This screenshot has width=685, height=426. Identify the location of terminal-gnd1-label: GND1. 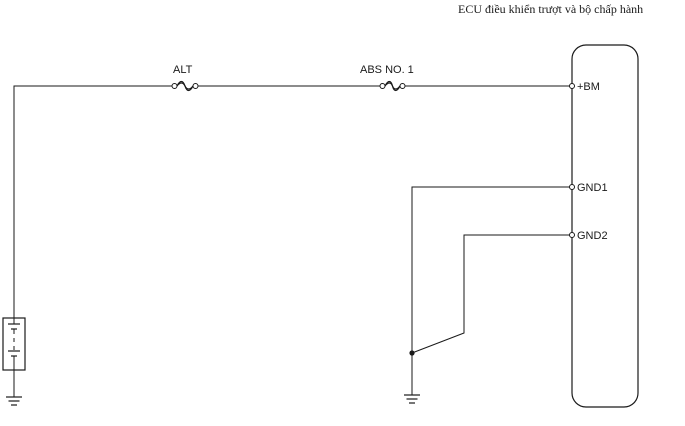
(592, 188).